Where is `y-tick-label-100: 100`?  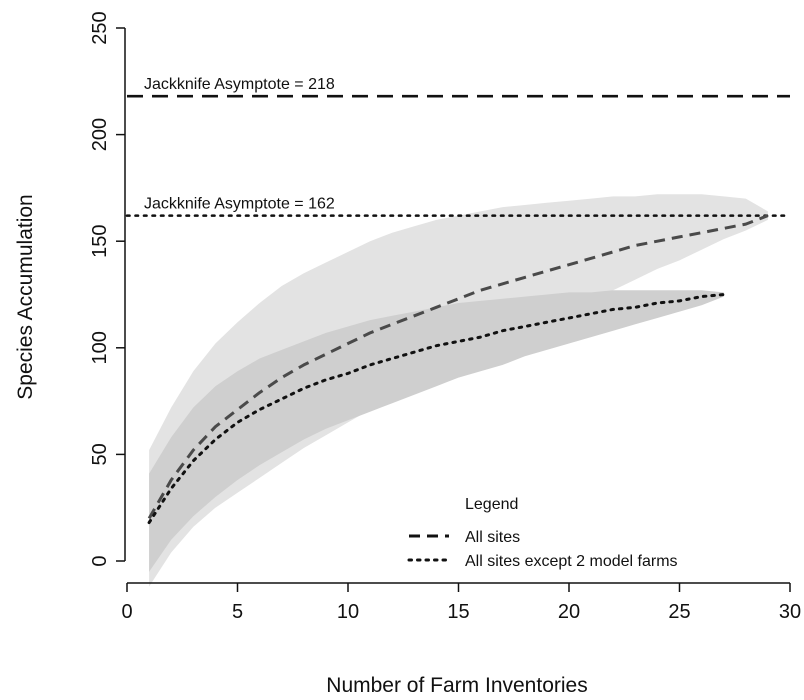
y-tick-label-100: 100 is located at coordinates (100, 347).